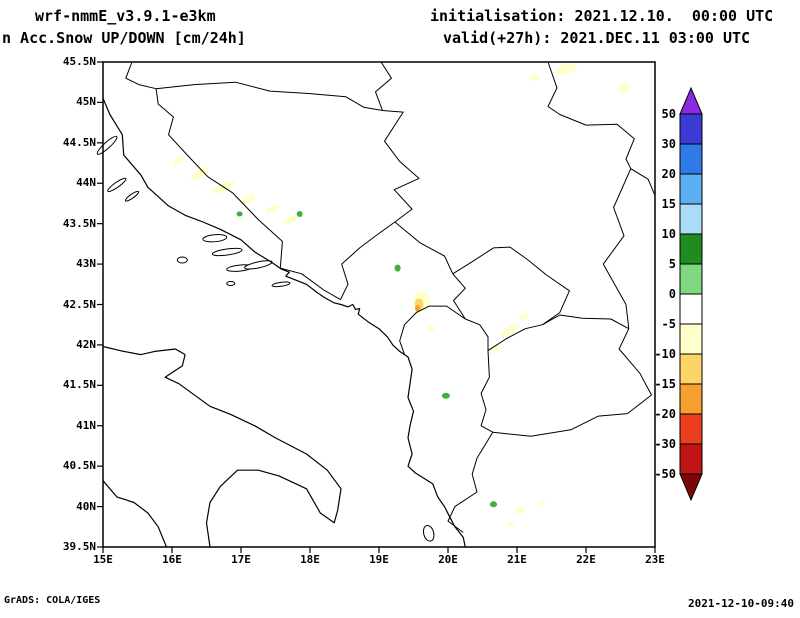 The height and width of the screenshot is (618, 800). I want to click on lat-tick-label: 44.5N, so click(79, 142).